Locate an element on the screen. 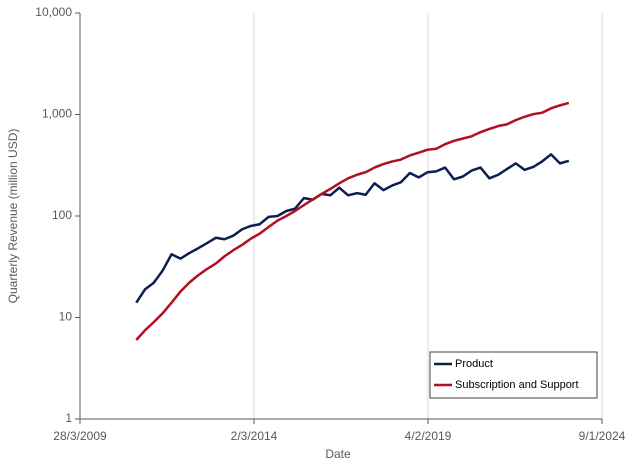 The height and width of the screenshot is (465, 640). legend-label: Product is located at coordinates (474, 364).